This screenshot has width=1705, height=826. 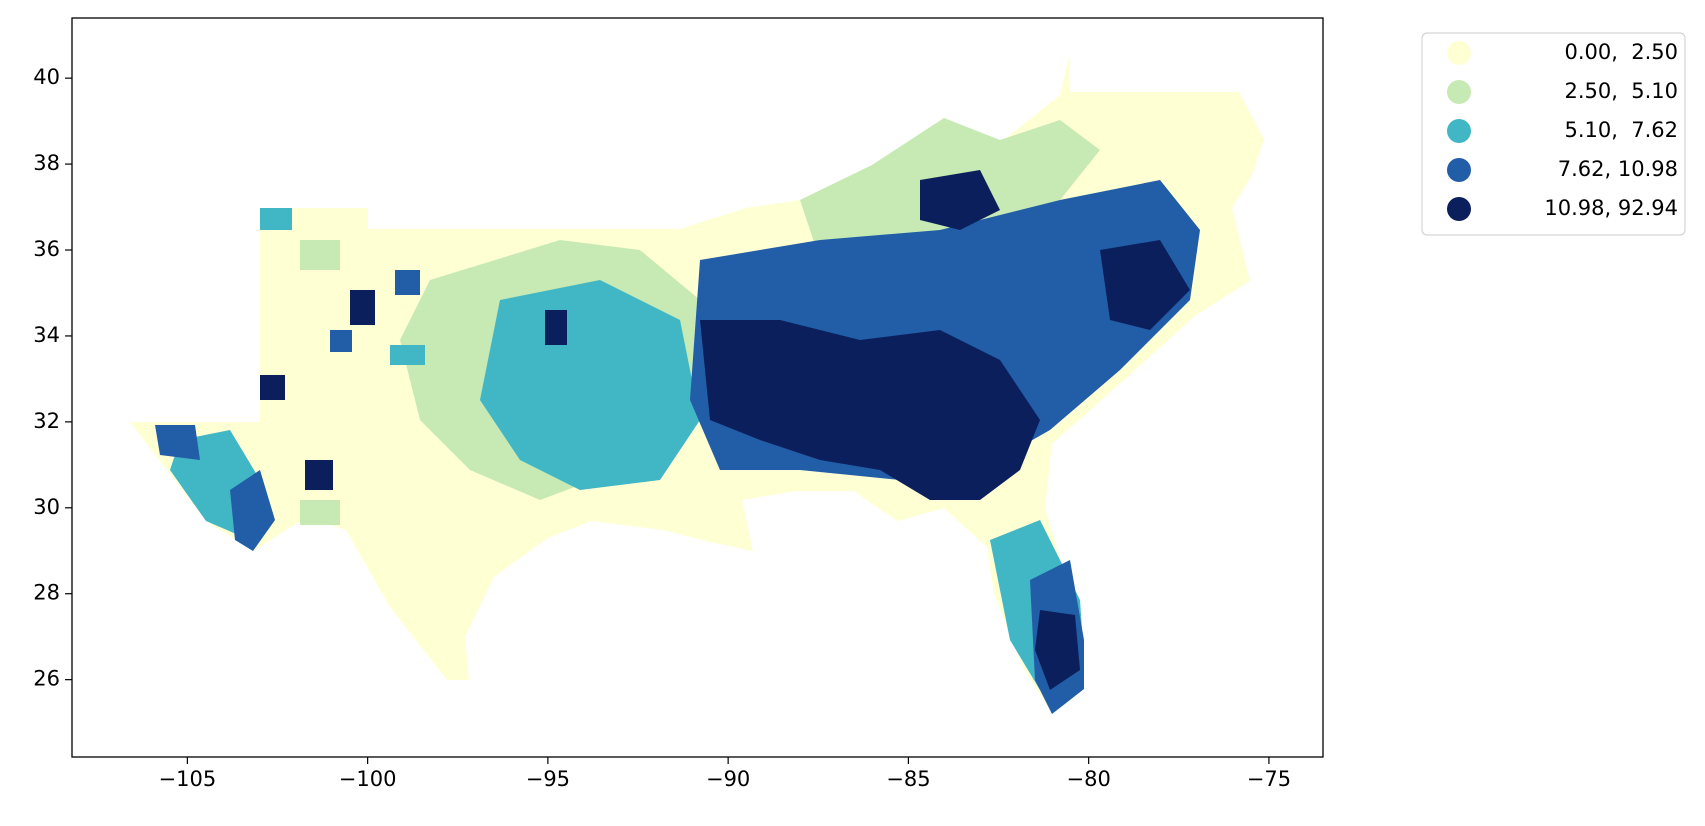 What do you see at coordinates (46, 679) in the screenshot?
I see `y-tick-label: 26` at bounding box center [46, 679].